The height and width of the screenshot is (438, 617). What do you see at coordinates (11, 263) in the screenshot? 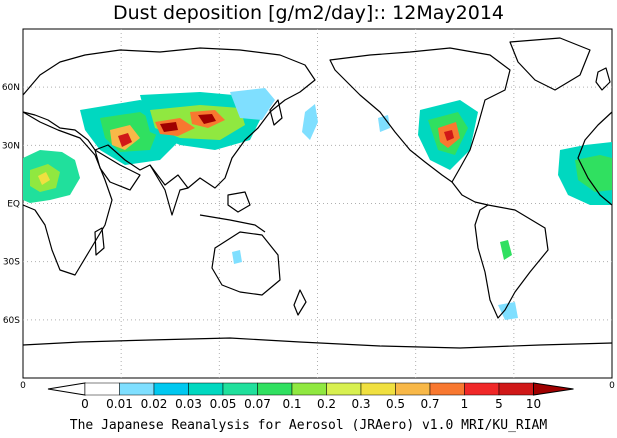
I see `latitude-label: 30S` at bounding box center [11, 263].